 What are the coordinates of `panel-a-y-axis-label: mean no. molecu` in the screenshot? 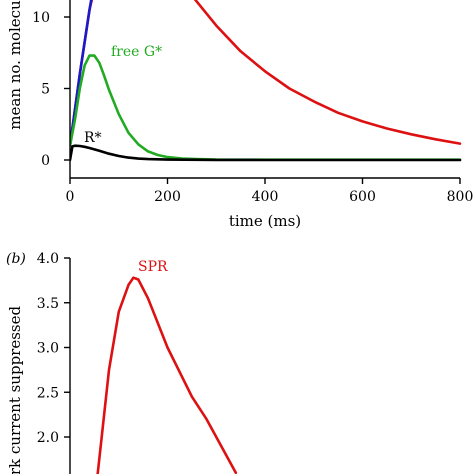 It's located at (15, 65).